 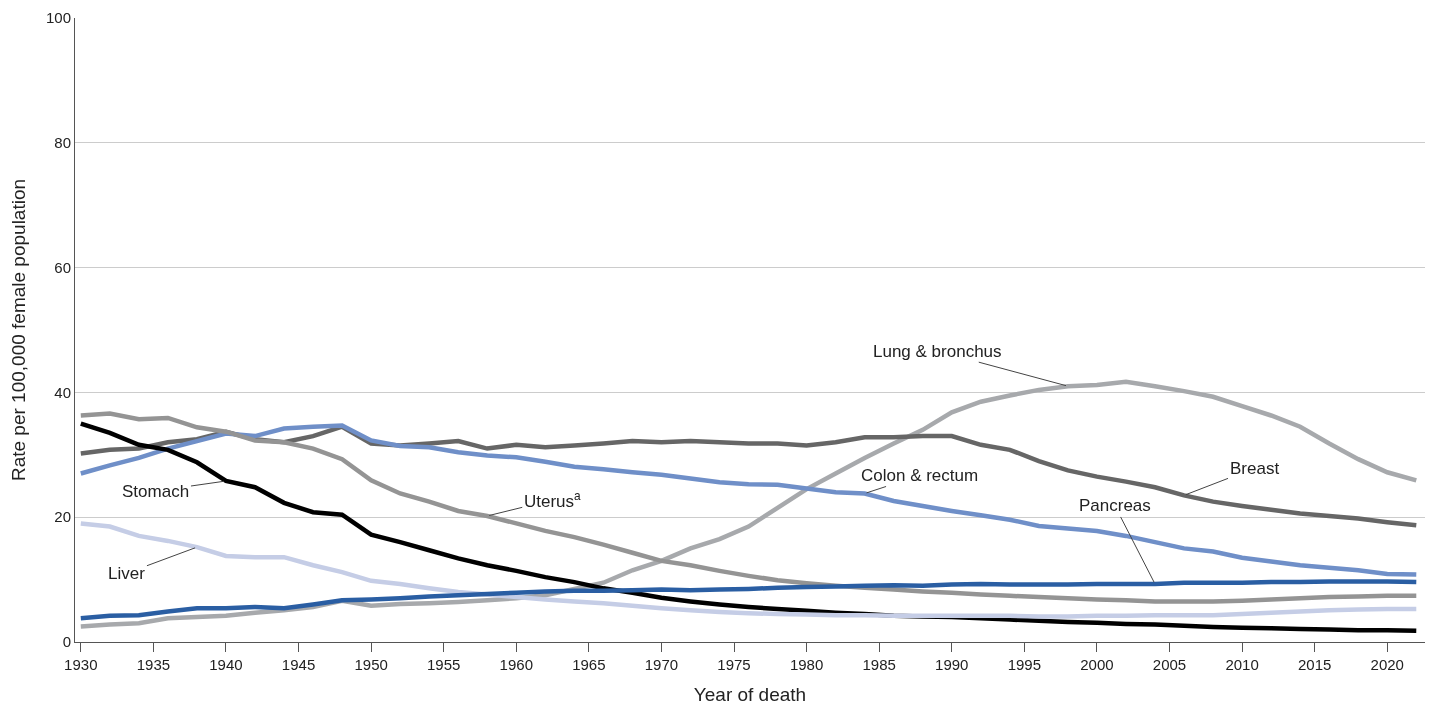 I want to click on text: Pancreas, so click(x=1115, y=505).